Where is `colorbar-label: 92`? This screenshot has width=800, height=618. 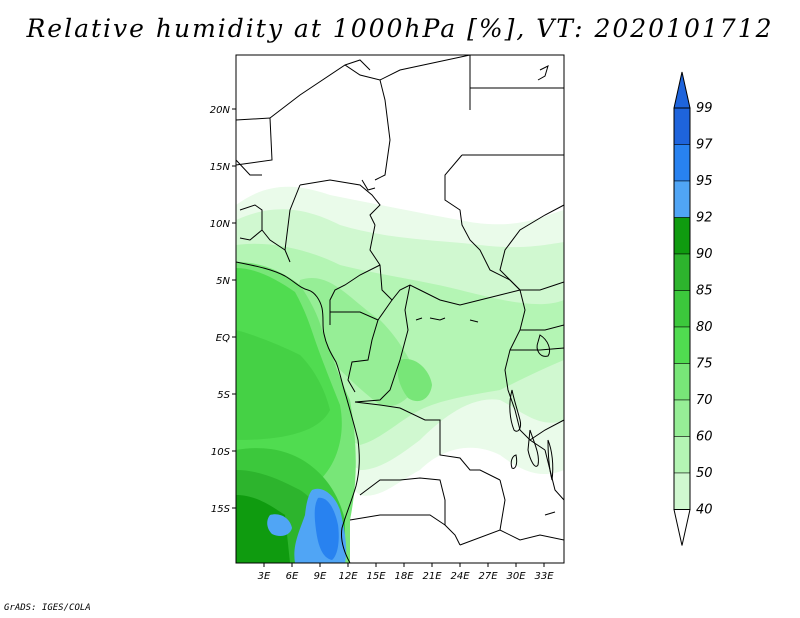 colorbar-label: 92 is located at coordinates (704, 218).